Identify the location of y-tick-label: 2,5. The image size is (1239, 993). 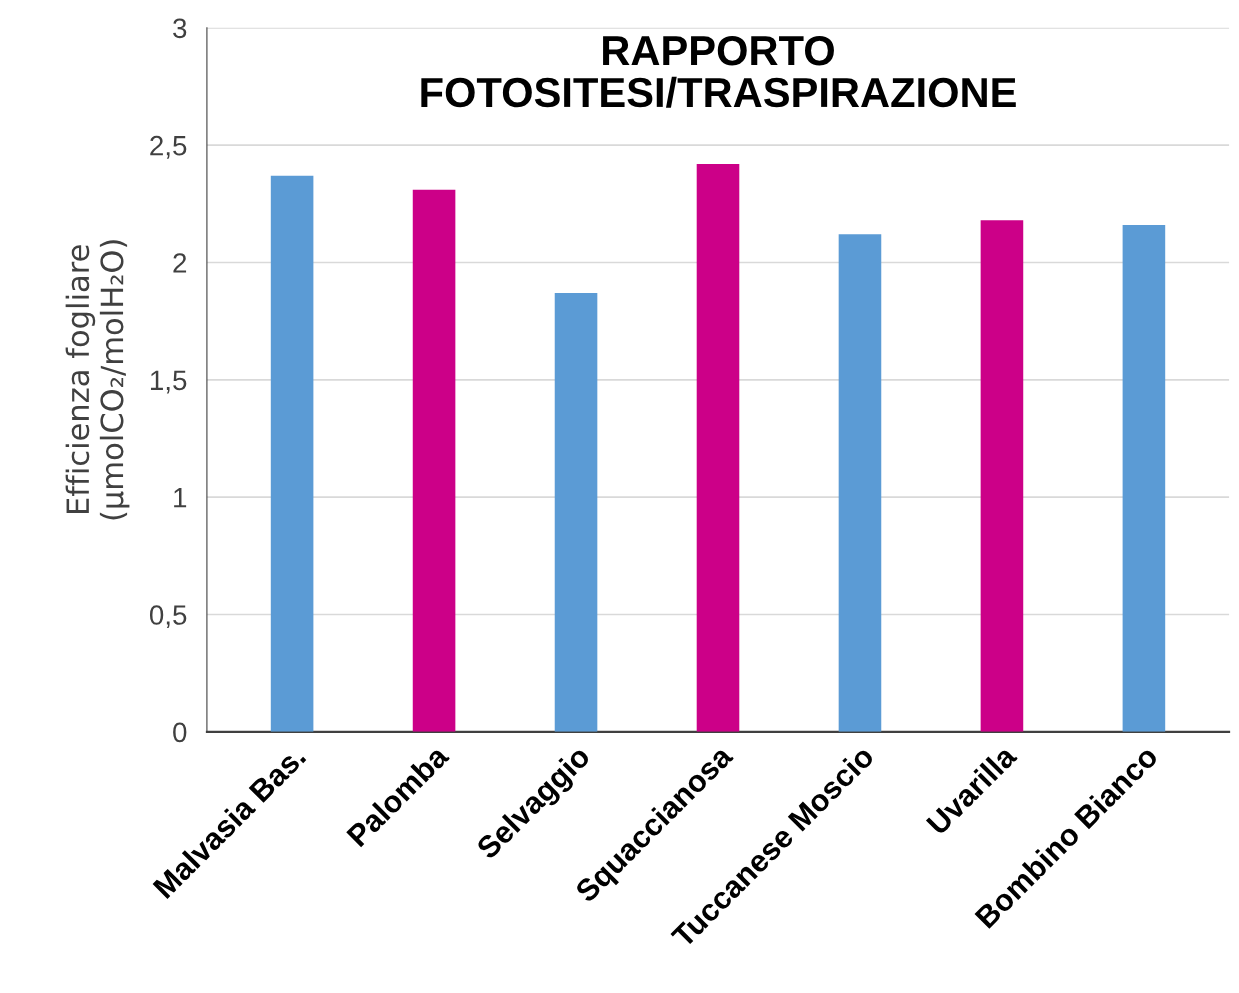
(168, 147).